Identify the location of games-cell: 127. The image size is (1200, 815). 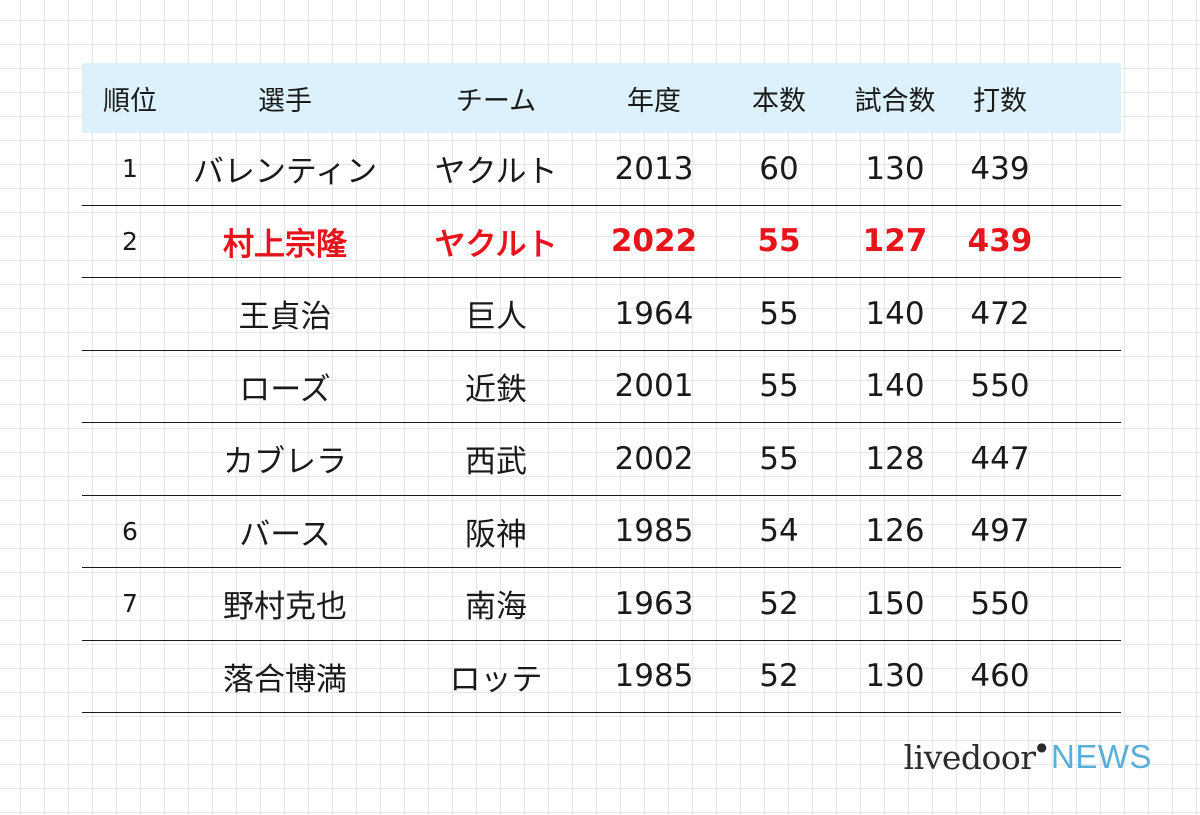
(895, 241).